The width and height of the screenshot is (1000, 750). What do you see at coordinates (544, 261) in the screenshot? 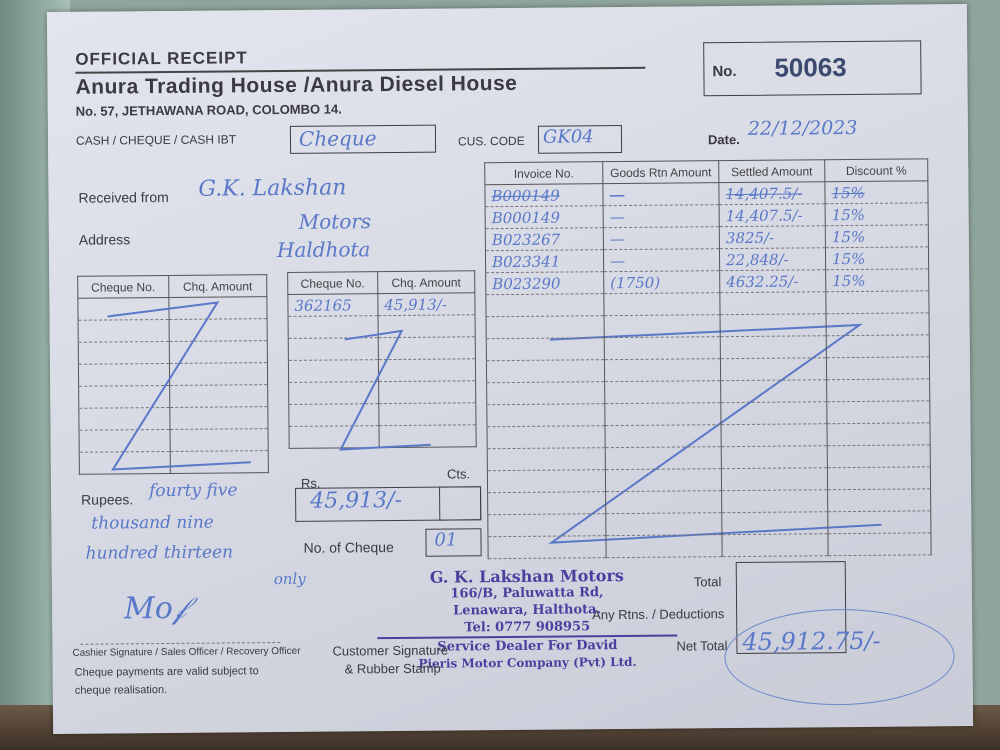
I see `cell-invoice: B023341` at bounding box center [544, 261].